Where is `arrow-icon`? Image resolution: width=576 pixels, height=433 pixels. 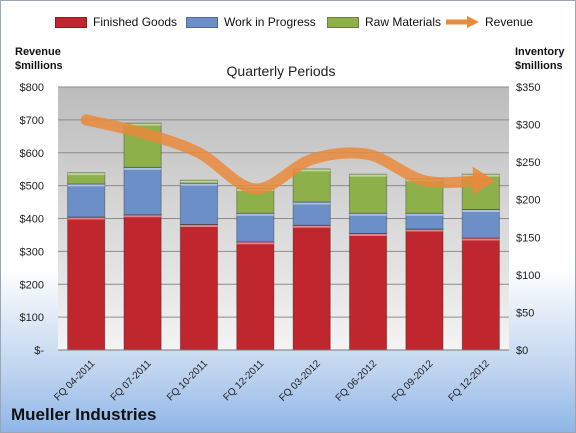
arrow-icon is located at coordinates (462, 22).